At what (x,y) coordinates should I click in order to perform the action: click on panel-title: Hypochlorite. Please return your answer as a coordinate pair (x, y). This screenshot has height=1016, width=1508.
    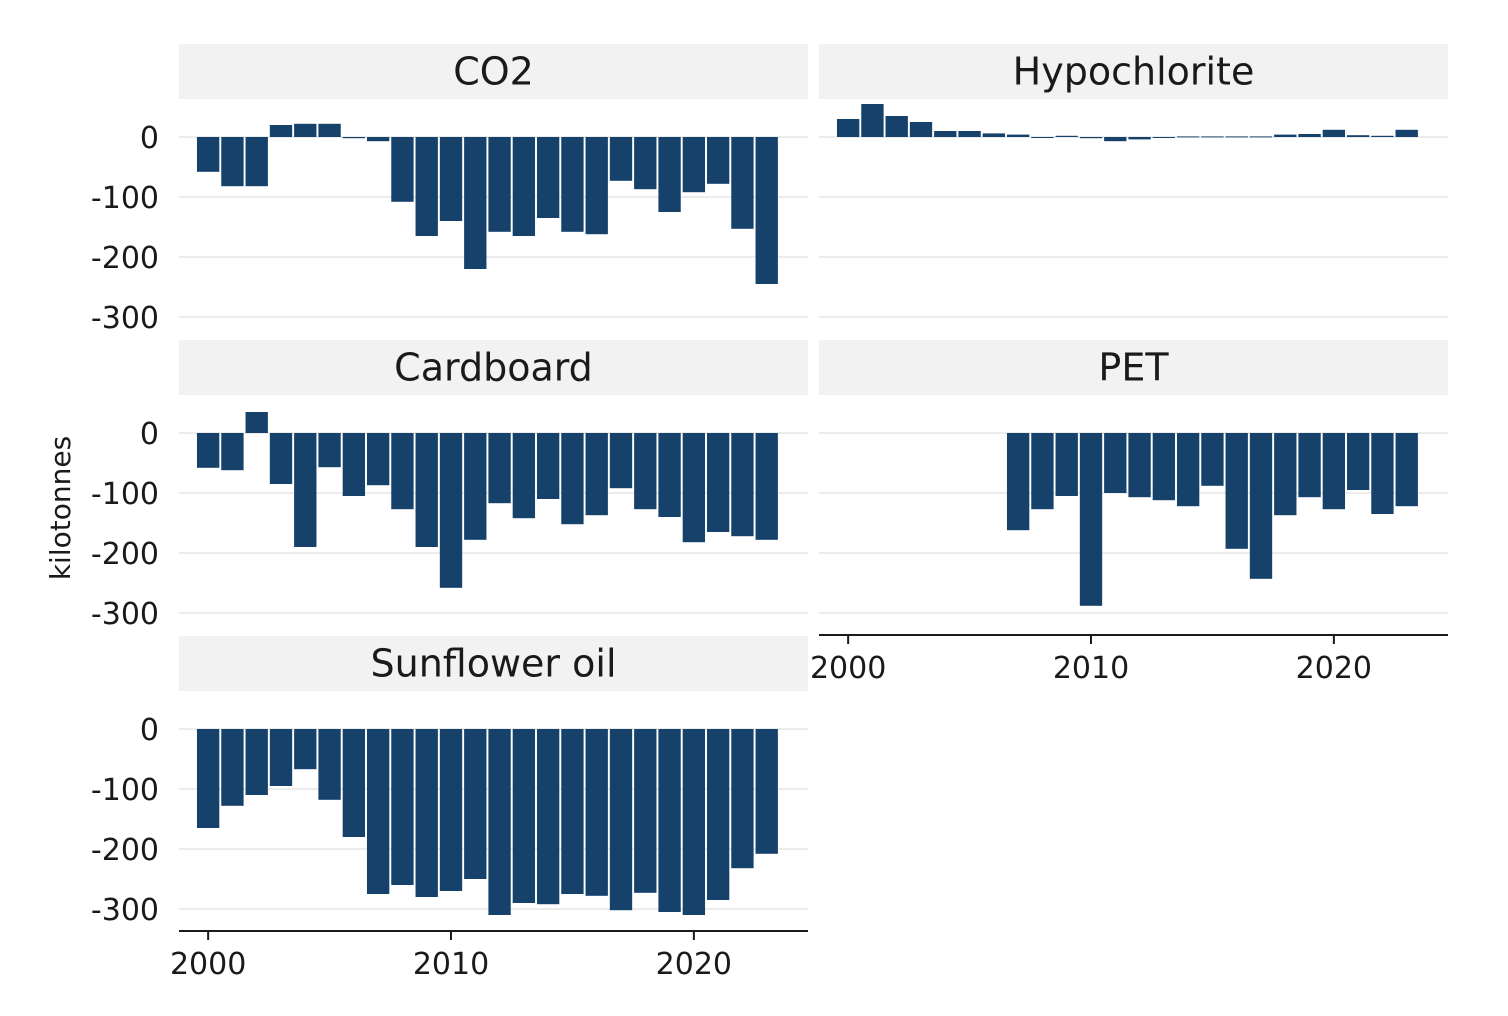
    Looking at the image, I should click on (1134, 72).